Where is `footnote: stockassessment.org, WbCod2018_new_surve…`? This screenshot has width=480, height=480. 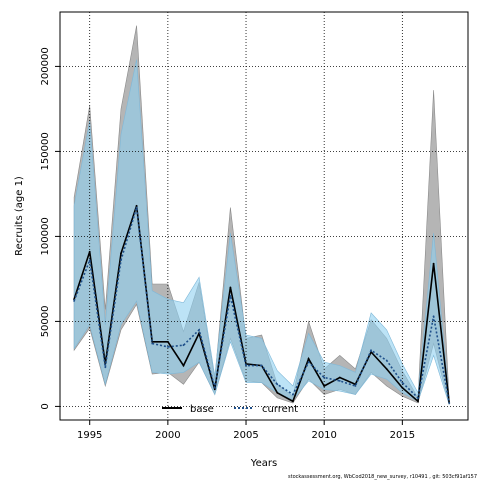
footnote: stockassessment.org, WbCod2018_new_surve… is located at coordinates (382, 477).